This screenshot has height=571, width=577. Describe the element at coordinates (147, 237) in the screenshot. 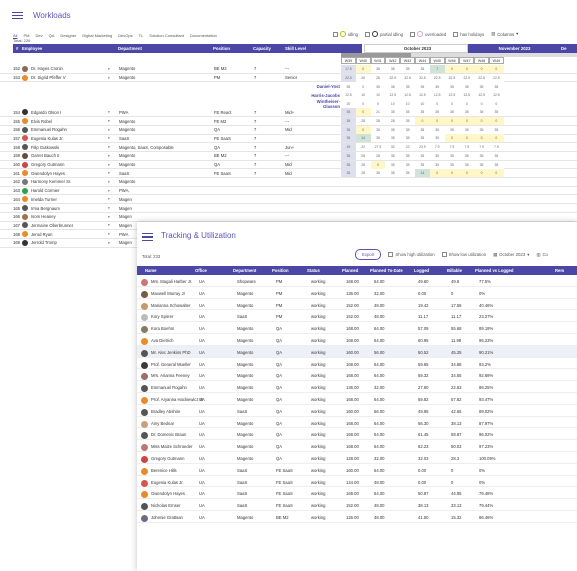

I see `menu-icon` at that location.